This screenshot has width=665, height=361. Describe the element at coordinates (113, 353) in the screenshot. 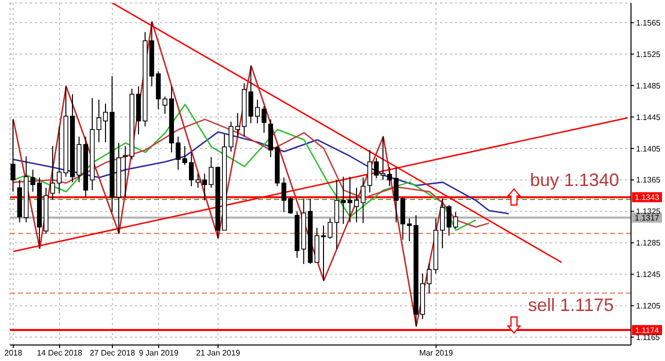

I see `x-tick-label: 27 Dec 2018` at that location.